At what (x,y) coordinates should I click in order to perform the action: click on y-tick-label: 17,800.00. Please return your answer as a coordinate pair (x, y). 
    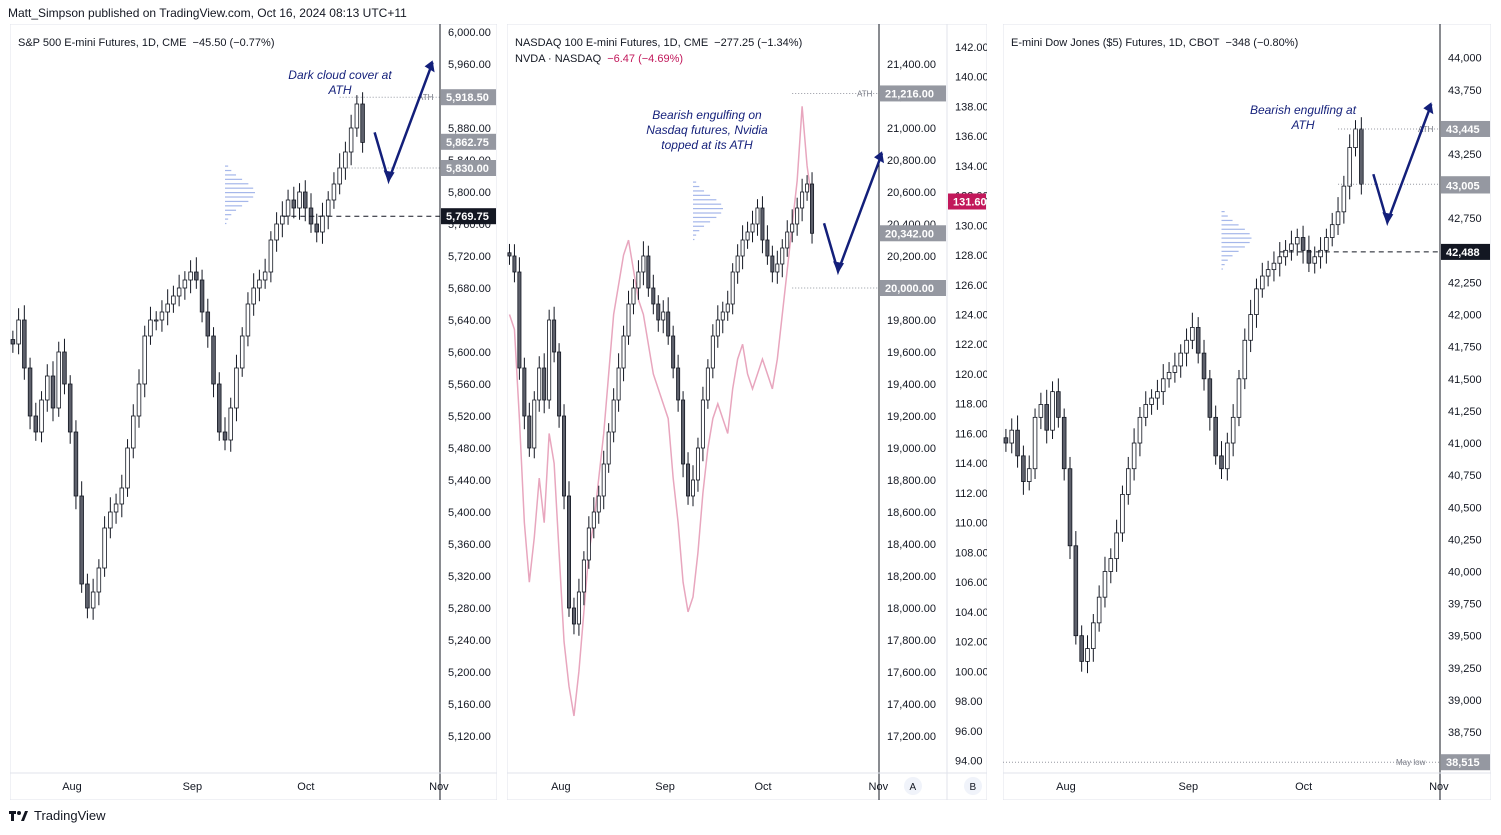
    Looking at the image, I should click on (911, 641).